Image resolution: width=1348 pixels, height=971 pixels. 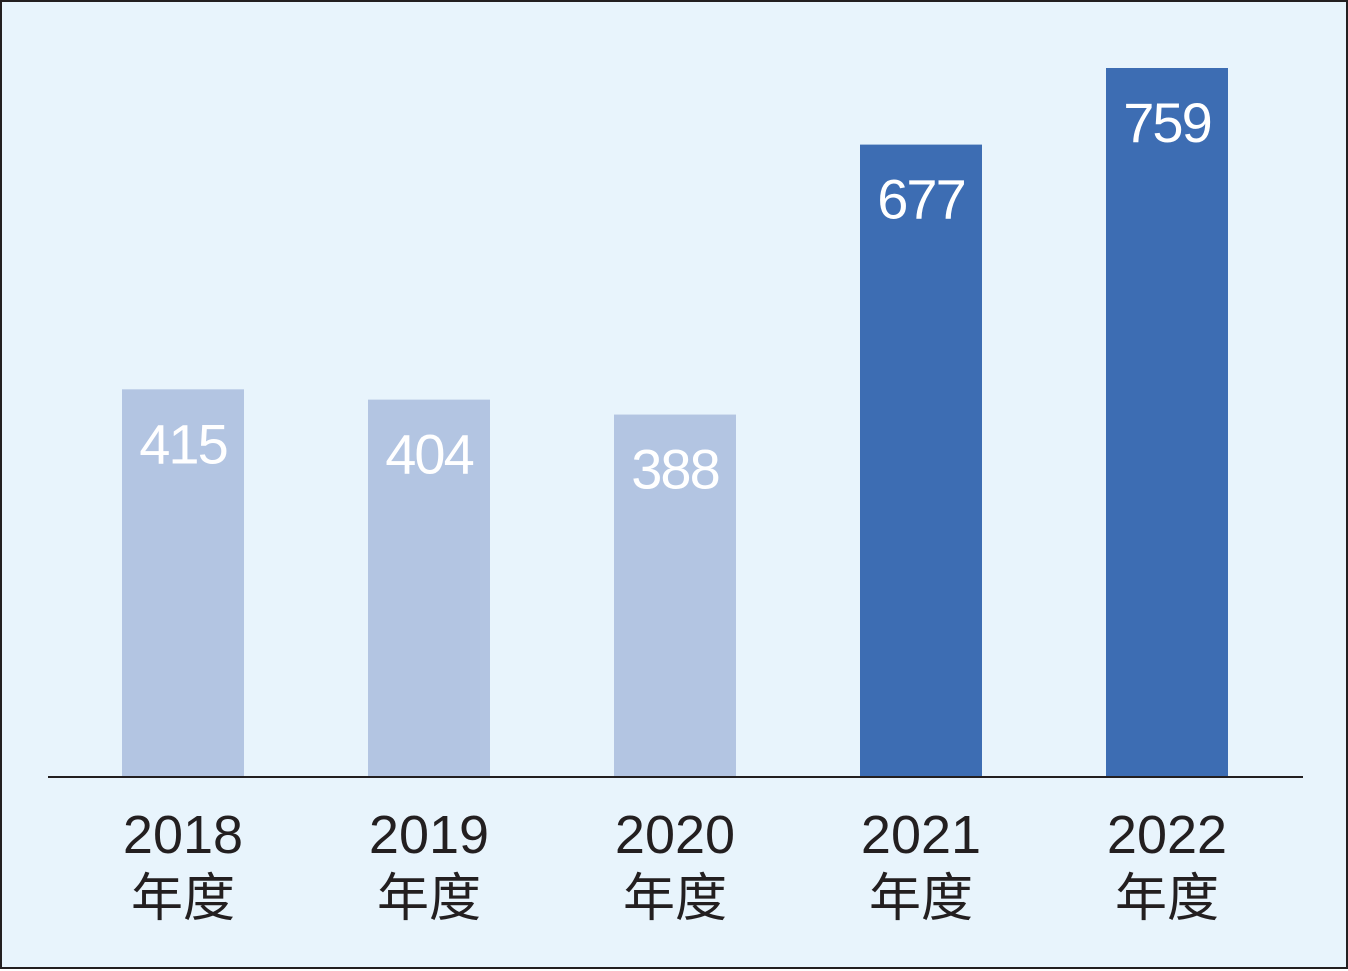 I want to click on x-tick-year-2018: 2018, so click(x=183, y=835).